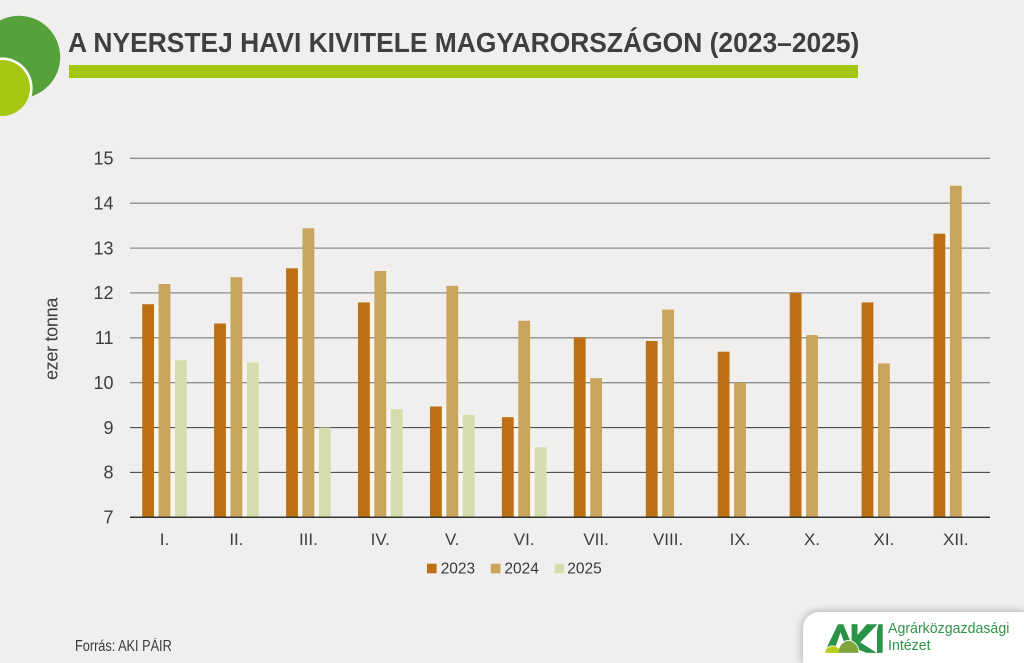 This screenshot has width=1024, height=663. I want to click on svg-text: 7, so click(108, 518).